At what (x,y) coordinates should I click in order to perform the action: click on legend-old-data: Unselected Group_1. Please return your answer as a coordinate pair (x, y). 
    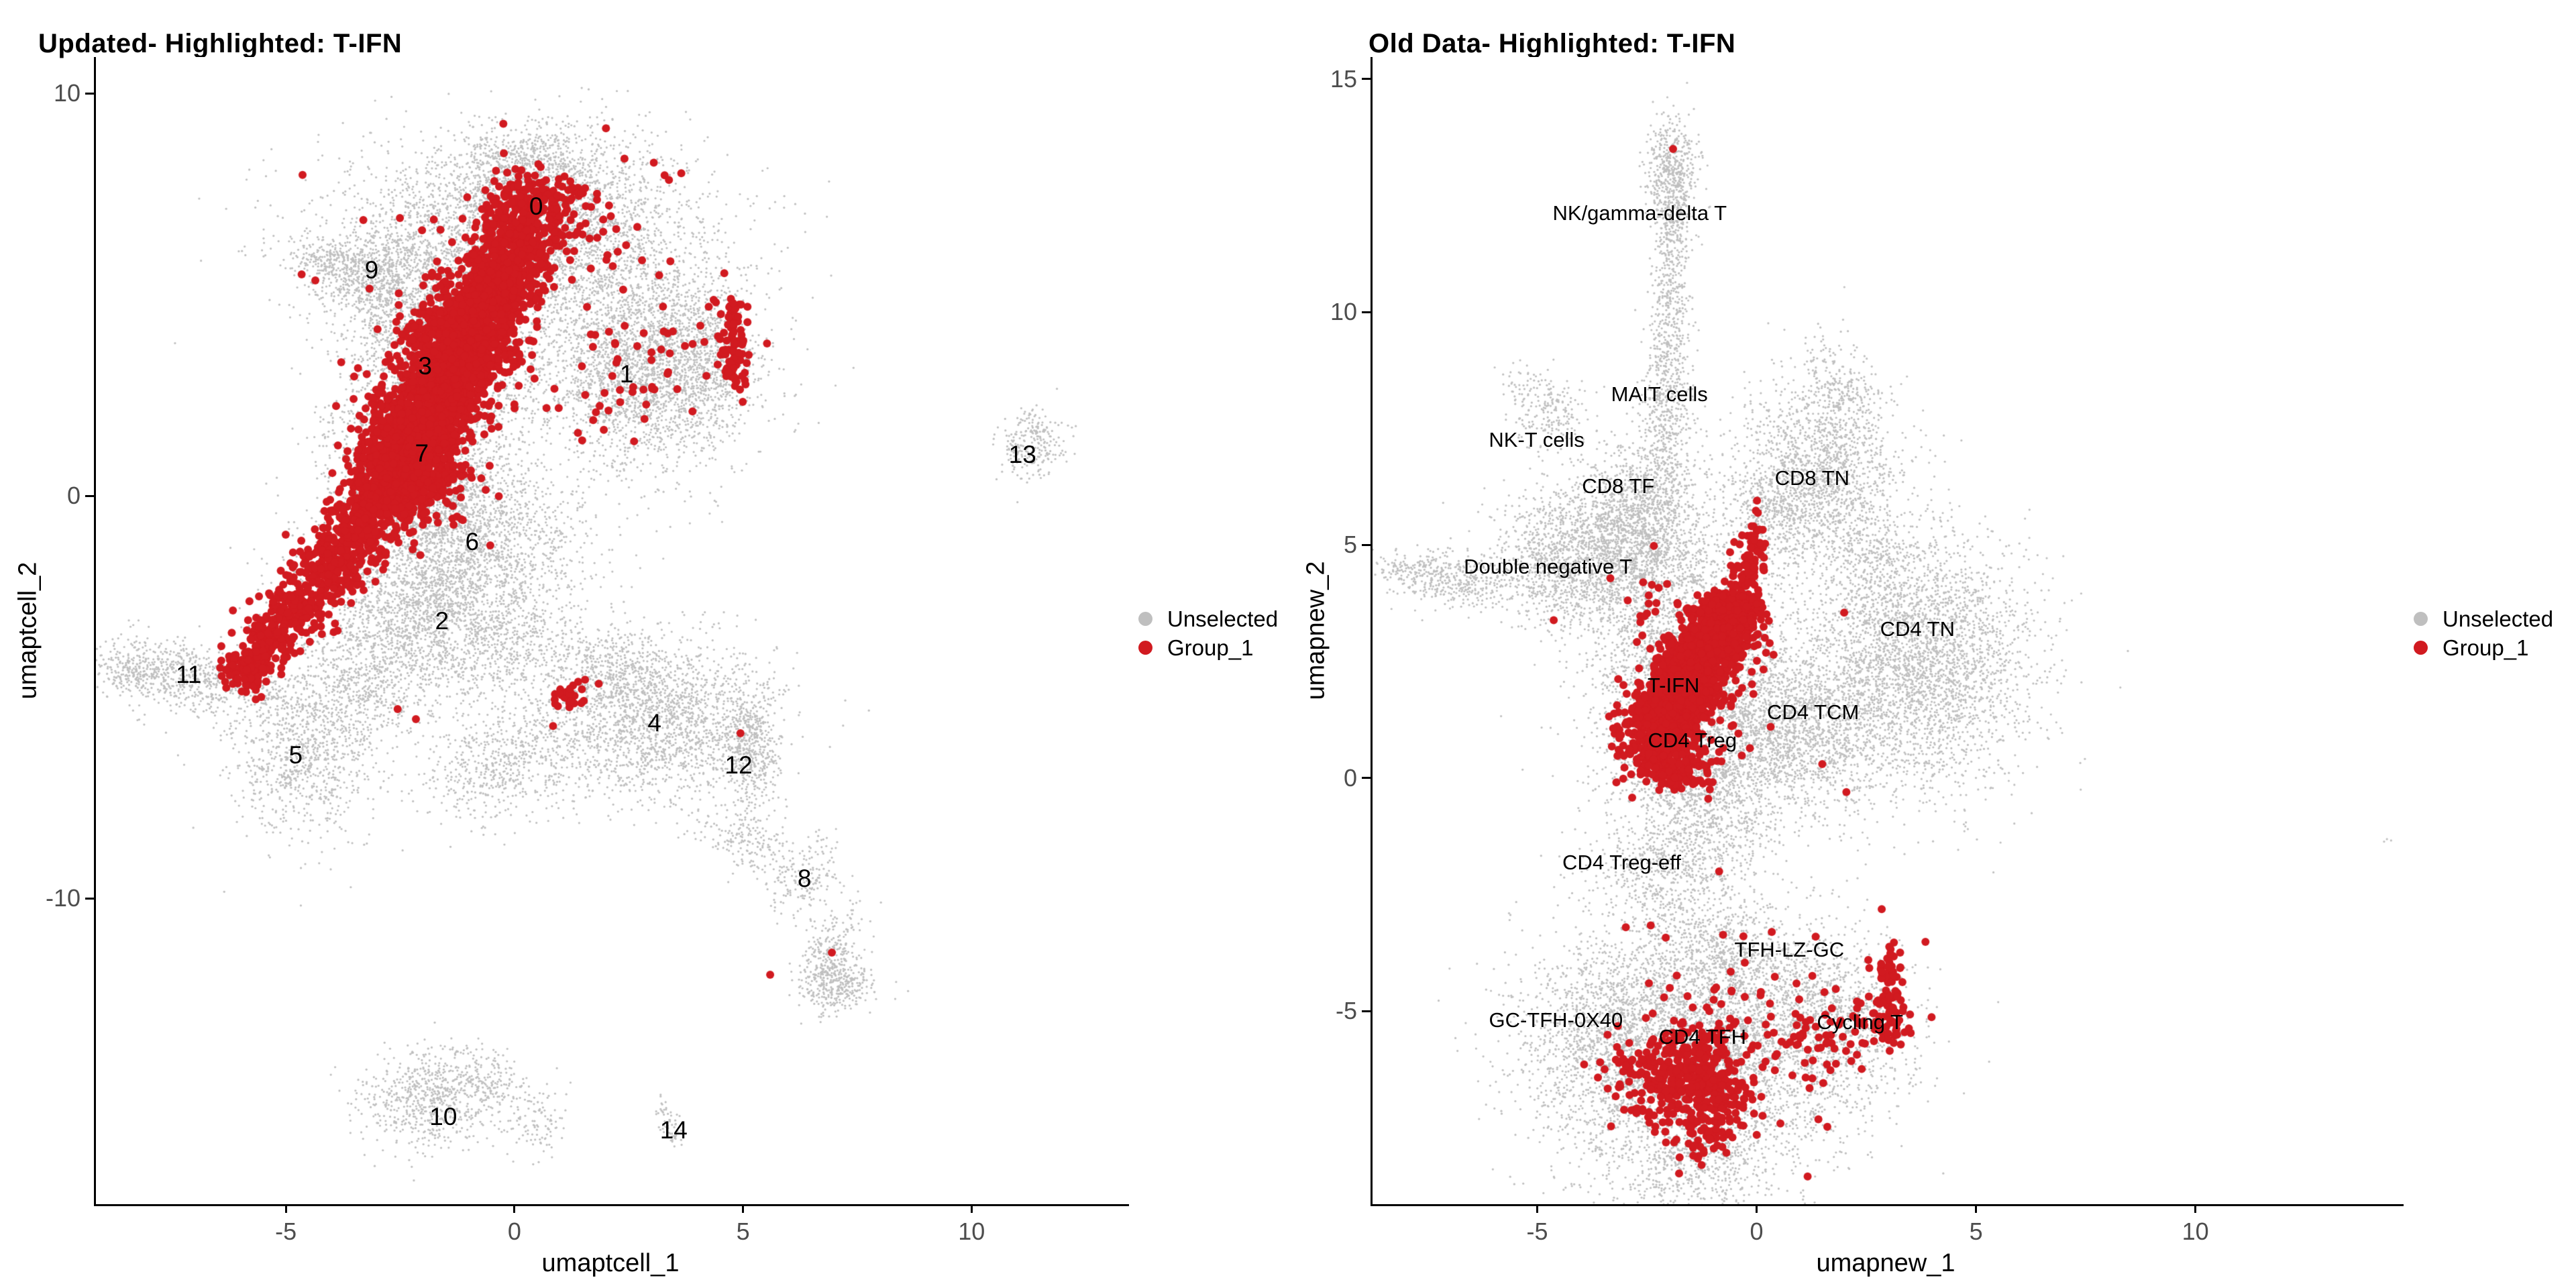
    Looking at the image, I should click on (2483, 633).